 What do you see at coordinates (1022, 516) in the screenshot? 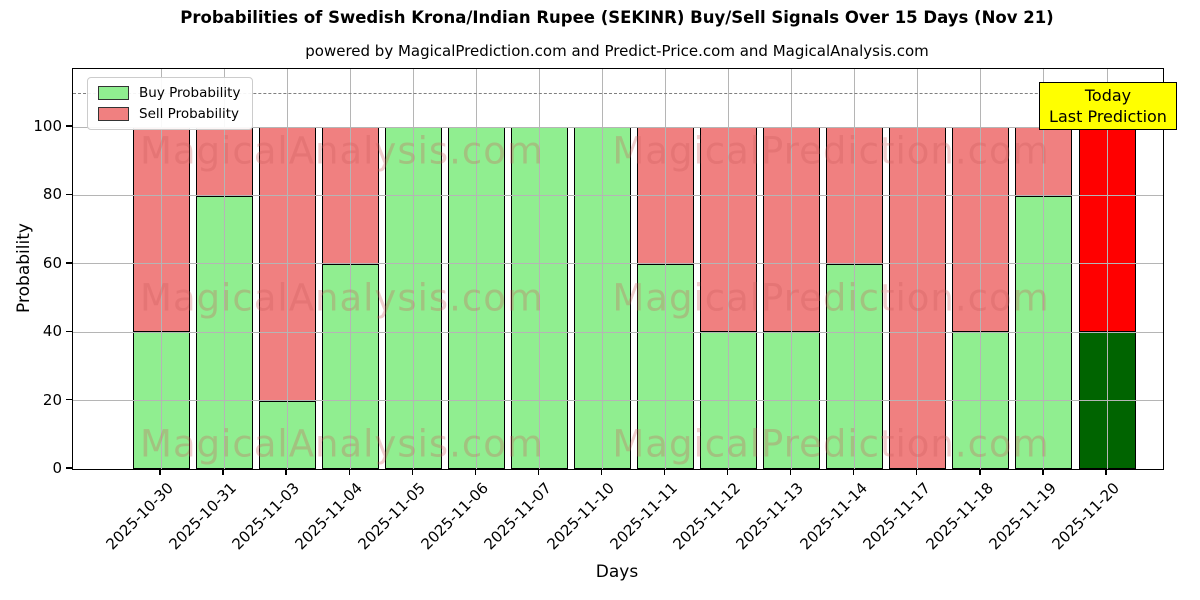
I see `x-tick-label: 2025-11-19` at bounding box center [1022, 516].